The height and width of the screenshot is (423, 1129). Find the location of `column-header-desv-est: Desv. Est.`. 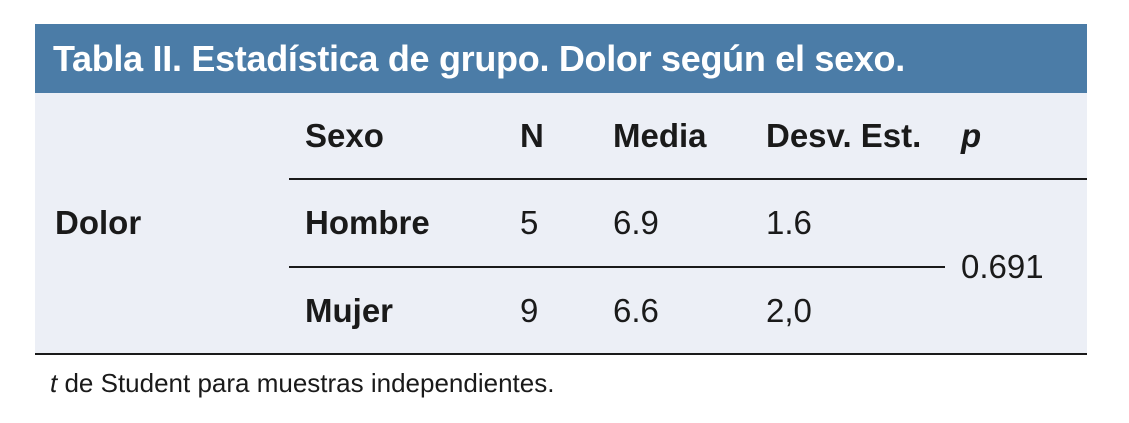

column-header-desv-est: Desv. Est. is located at coordinates (847, 136).